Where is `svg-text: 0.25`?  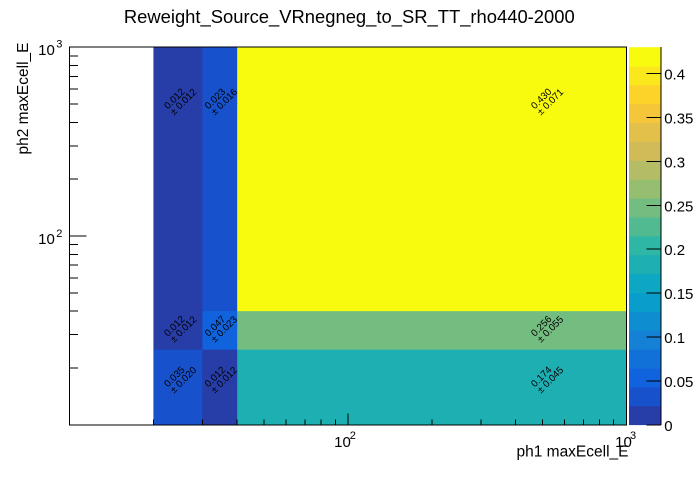
svg-text: 0.25 is located at coordinates (678, 206).